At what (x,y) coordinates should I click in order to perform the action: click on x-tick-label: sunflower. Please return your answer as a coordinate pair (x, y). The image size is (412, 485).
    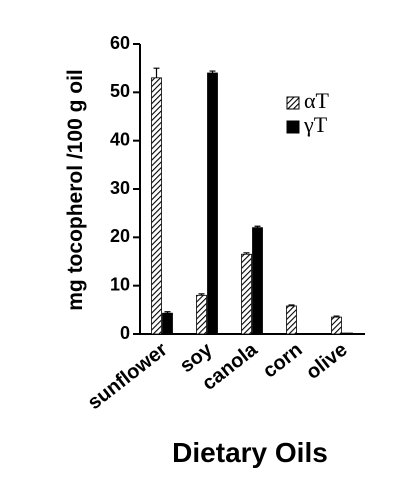
    Looking at the image, I should click on (128, 376).